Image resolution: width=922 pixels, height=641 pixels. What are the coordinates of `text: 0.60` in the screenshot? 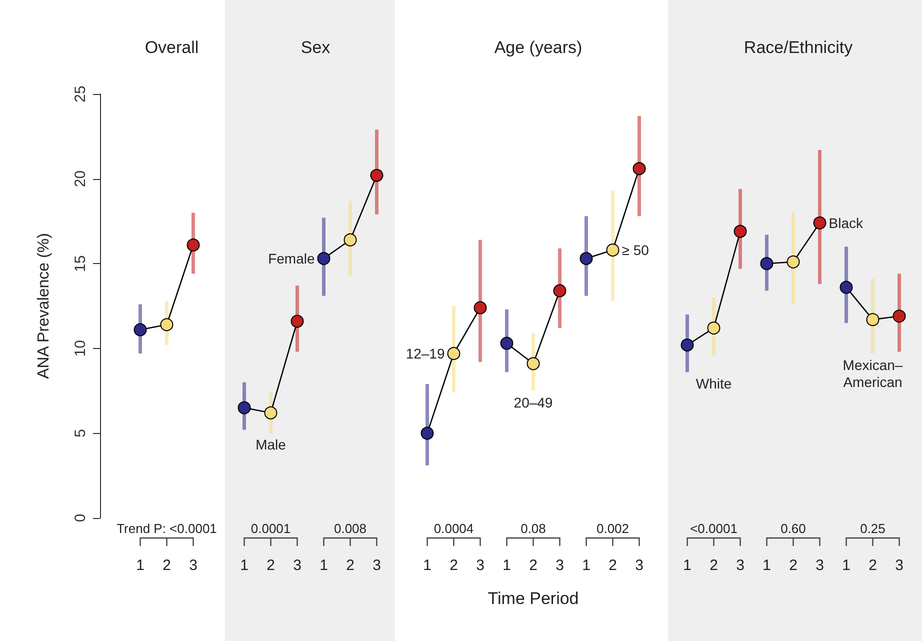 It's located at (793, 528).